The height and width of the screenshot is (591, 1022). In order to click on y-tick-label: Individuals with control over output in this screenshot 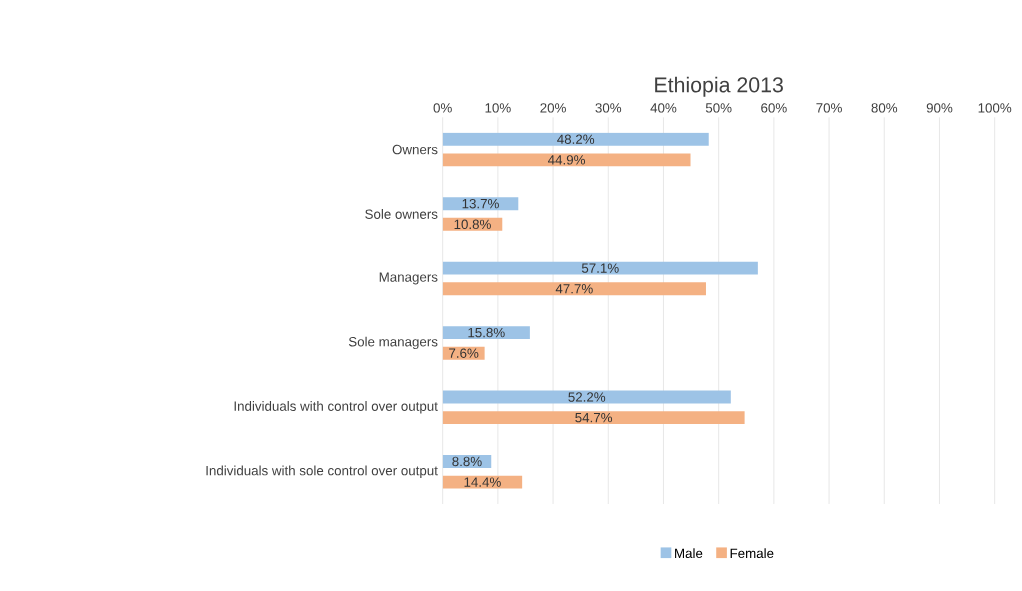, I will do `click(336, 407)`.